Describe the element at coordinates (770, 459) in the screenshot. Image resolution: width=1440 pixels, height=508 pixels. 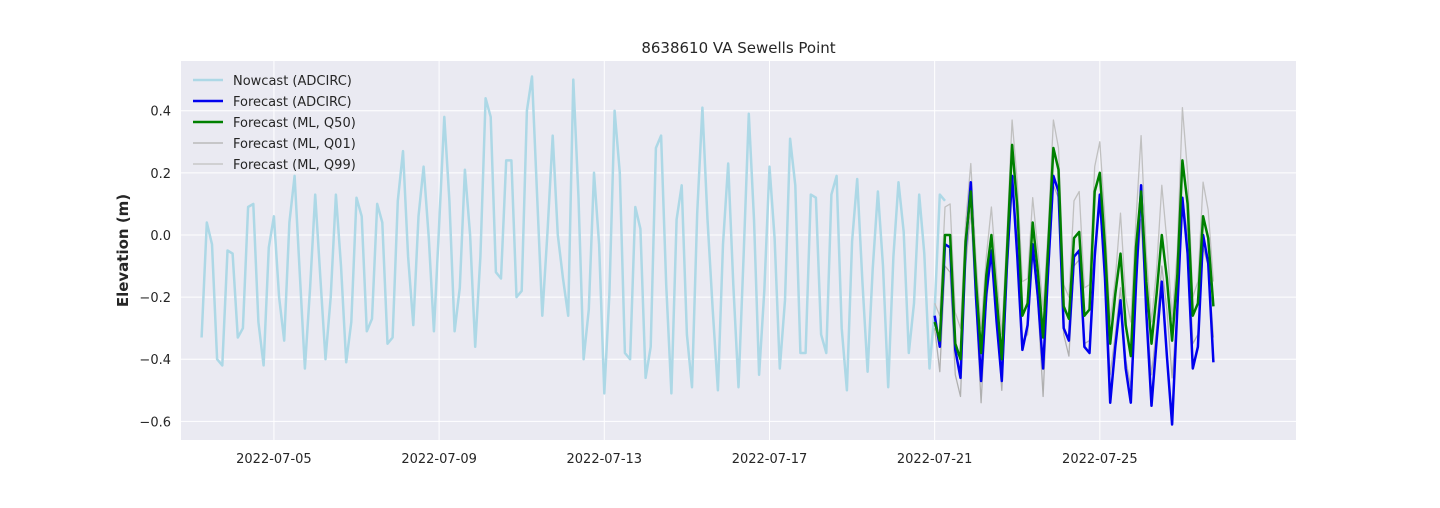
I see `x-tick-label: 2022-07-17` at that location.